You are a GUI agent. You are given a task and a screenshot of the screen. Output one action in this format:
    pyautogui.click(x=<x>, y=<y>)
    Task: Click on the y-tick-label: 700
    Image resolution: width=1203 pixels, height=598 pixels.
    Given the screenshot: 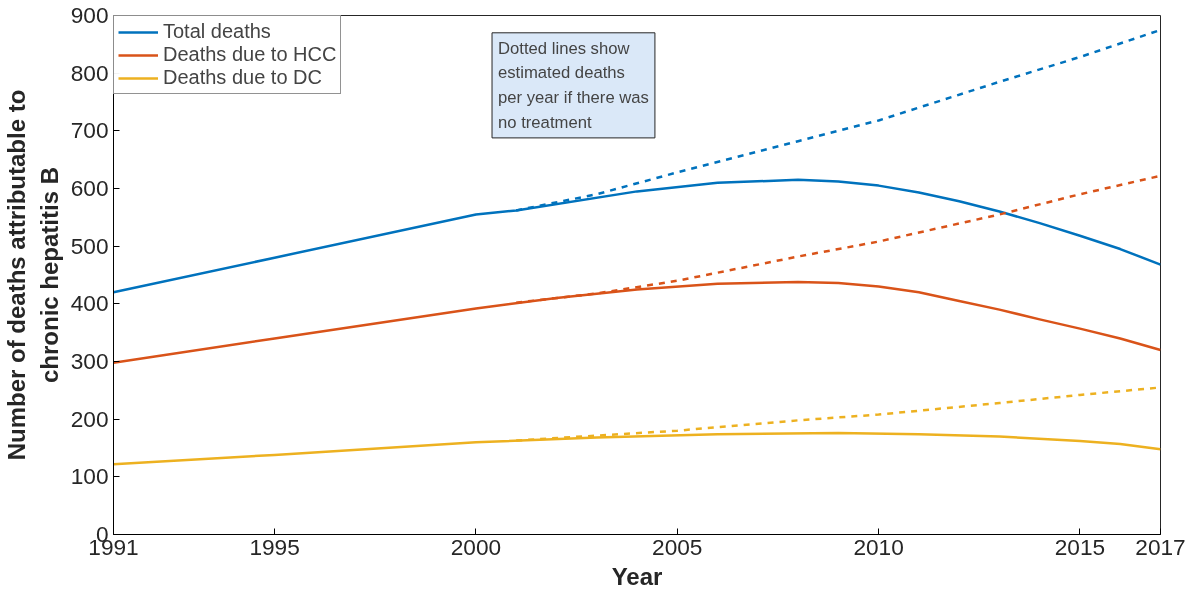 What is the action you would take?
    pyautogui.click(x=89, y=130)
    